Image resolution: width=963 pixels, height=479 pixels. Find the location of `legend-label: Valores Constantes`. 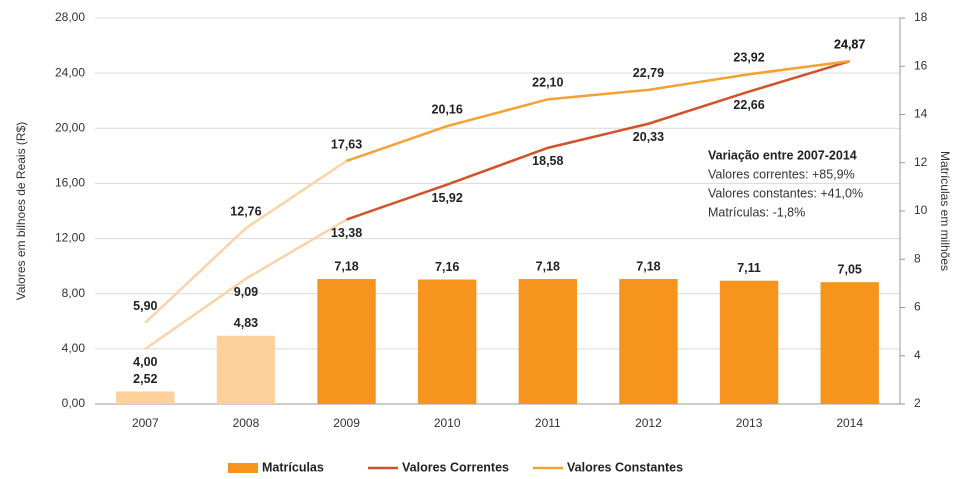

legend-label: Valores Constantes is located at coordinates (625, 467).